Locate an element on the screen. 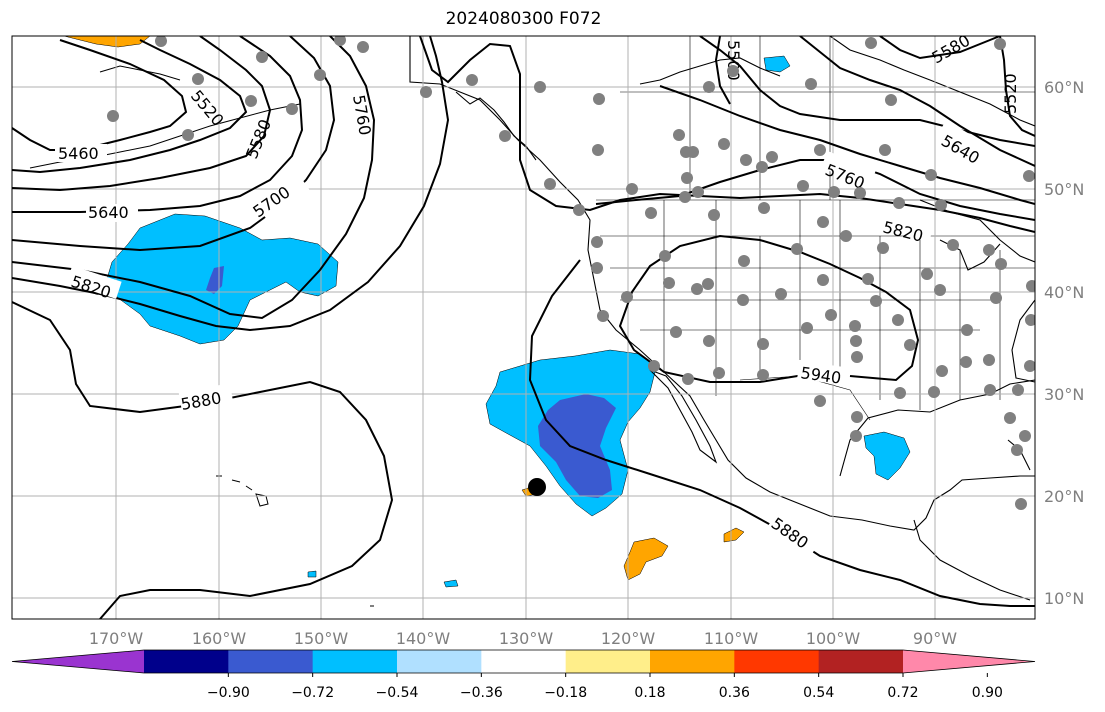 Image resolution: width=1105 pixels, height=712 pixels. contour-5820-east is located at coordinates (815, 190).